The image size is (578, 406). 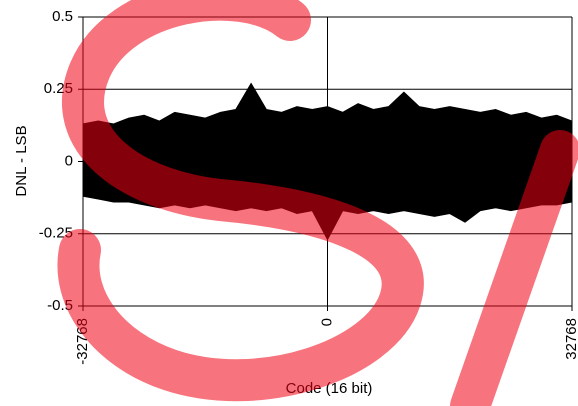 I want to click on y-axis-title: DNL - LSB, so click(x=21, y=160).